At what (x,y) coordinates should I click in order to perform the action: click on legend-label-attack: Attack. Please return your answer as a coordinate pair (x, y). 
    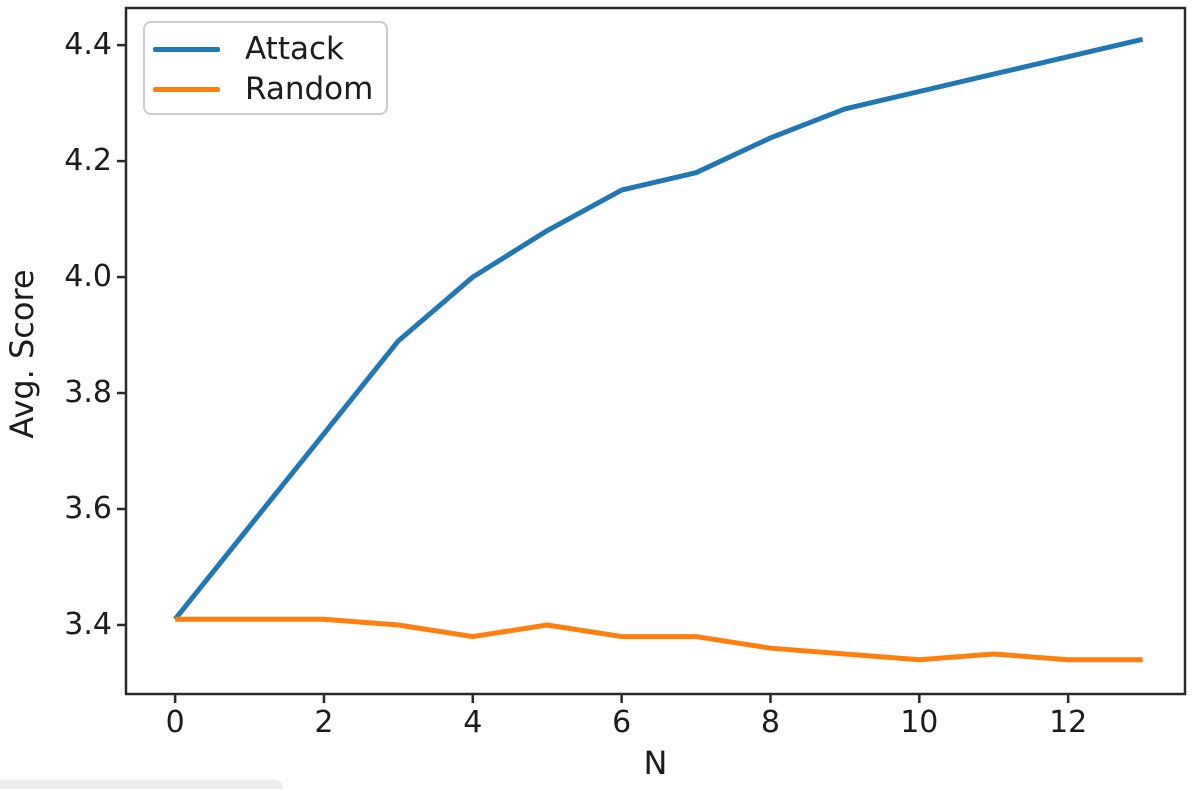
    Looking at the image, I should click on (294, 48).